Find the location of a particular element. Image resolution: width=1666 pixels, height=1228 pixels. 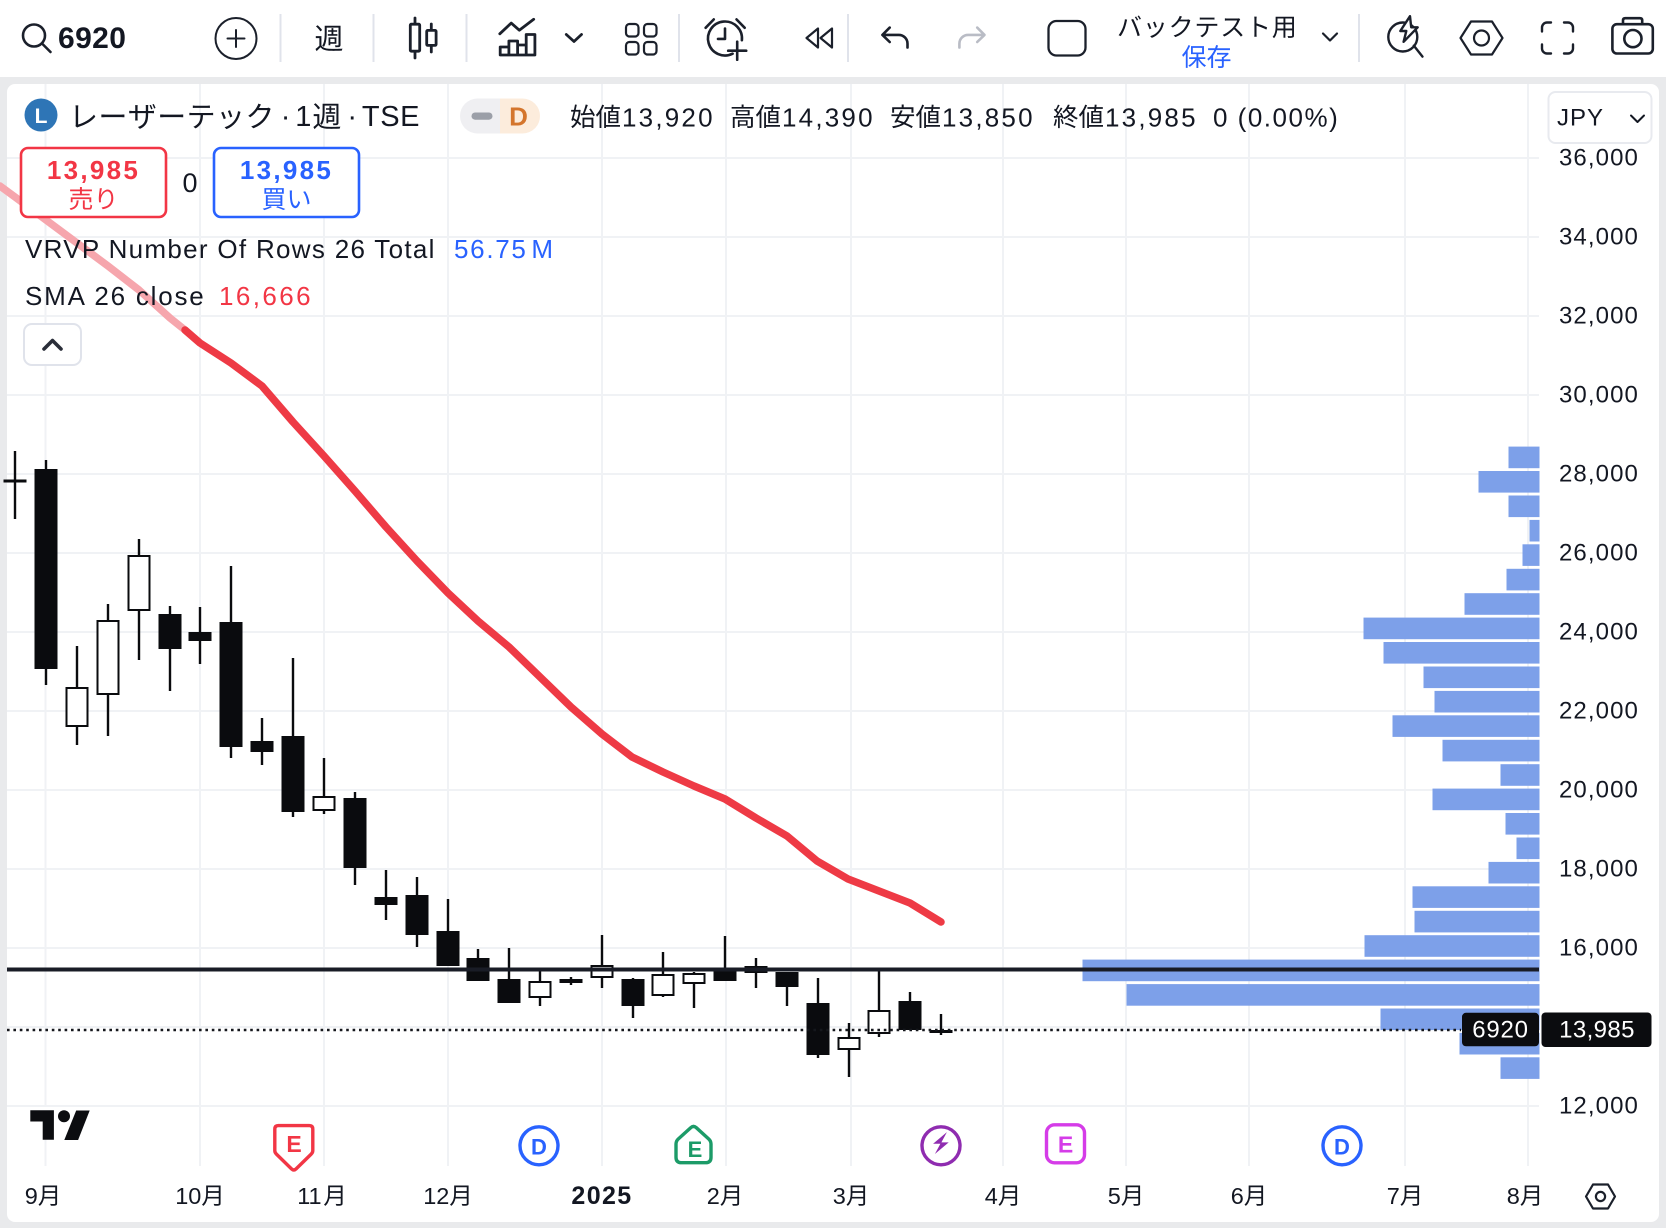

svg-text: 28,000 is located at coordinates (1599, 474).